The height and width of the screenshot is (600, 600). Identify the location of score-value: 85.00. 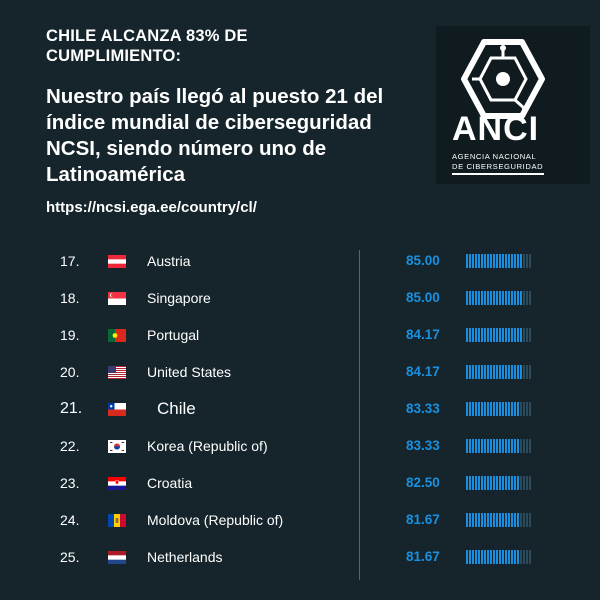
(423, 297).